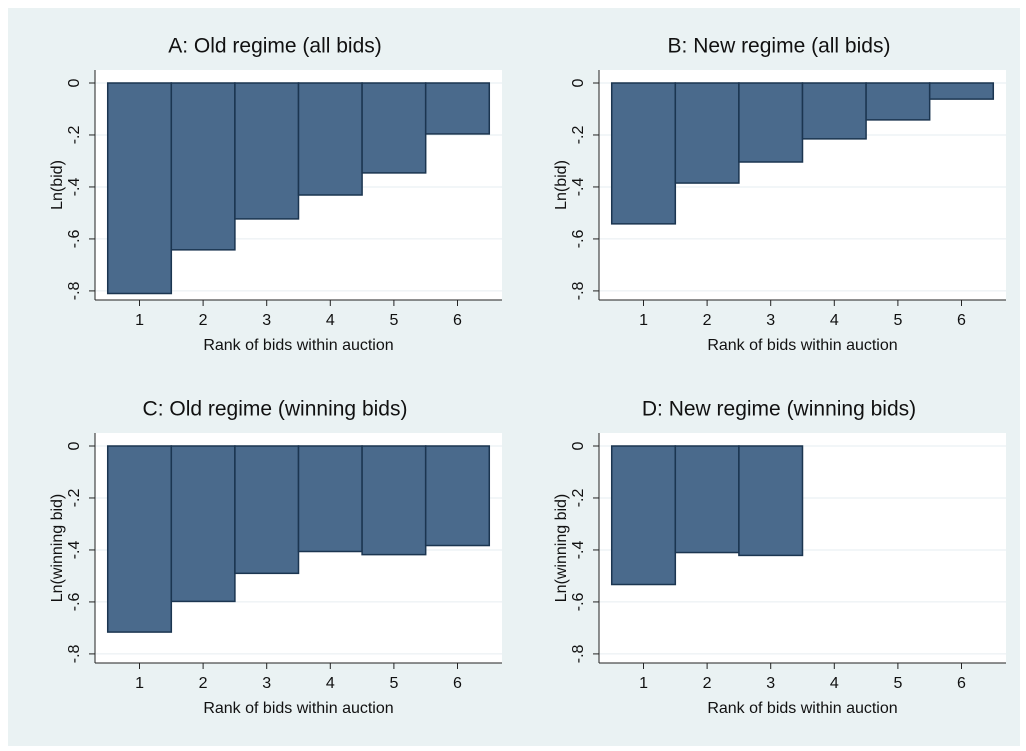 The width and height of the screenshot is (1026, 751). Describe the element at coordinates (779, 46) in the screenshot. I see `panel-title: B: New regime (all bids)` at that location.